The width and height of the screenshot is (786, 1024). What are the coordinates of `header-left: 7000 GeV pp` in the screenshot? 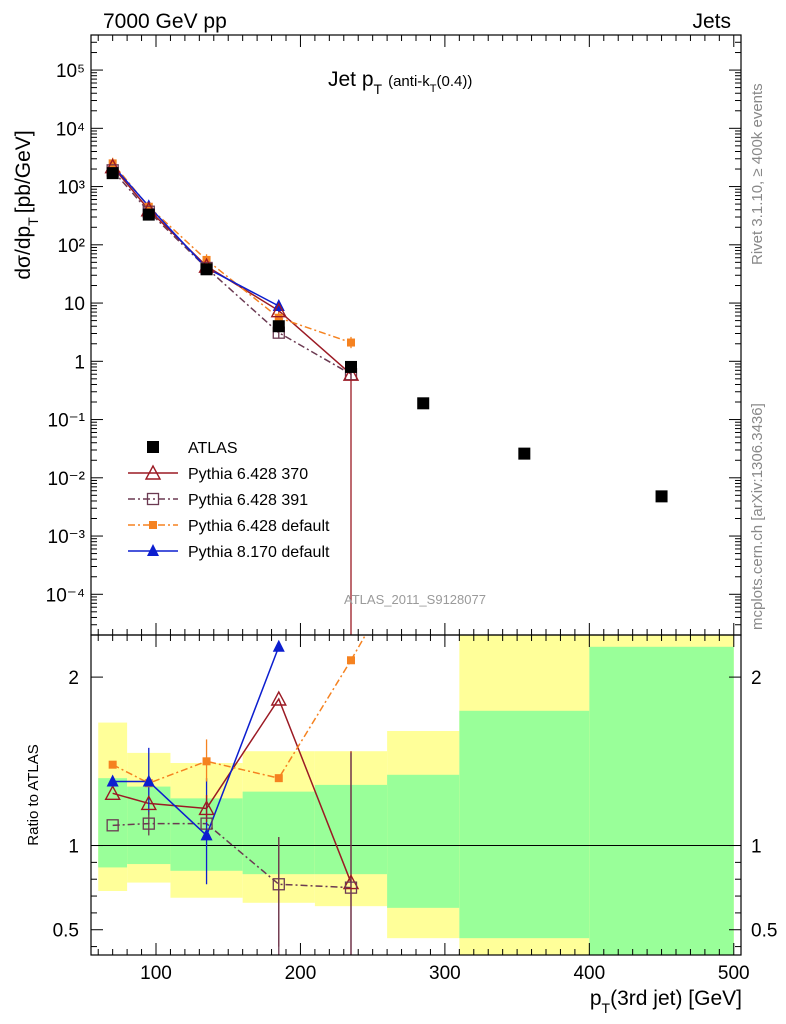 It's located at (165, 21).